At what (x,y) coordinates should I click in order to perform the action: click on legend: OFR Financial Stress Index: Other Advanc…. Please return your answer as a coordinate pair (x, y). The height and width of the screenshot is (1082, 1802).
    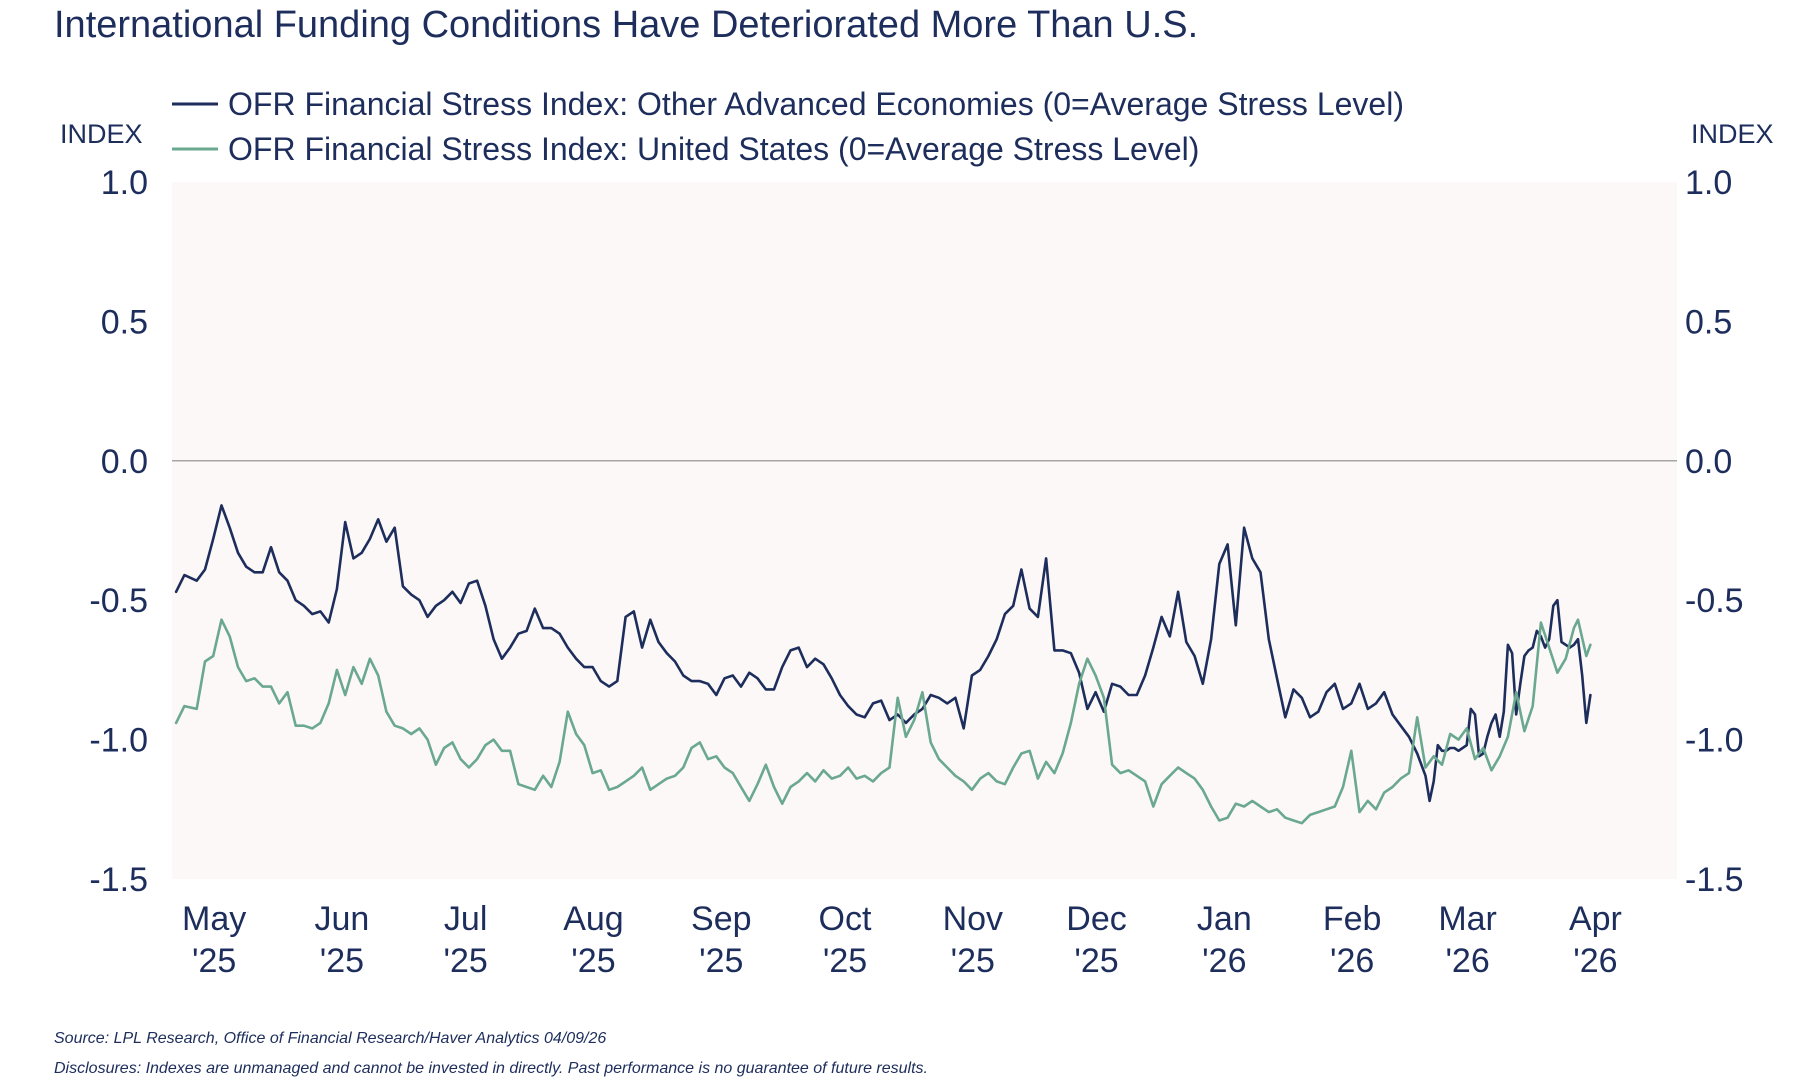
    Looking at the image, I should click on (788, 126).